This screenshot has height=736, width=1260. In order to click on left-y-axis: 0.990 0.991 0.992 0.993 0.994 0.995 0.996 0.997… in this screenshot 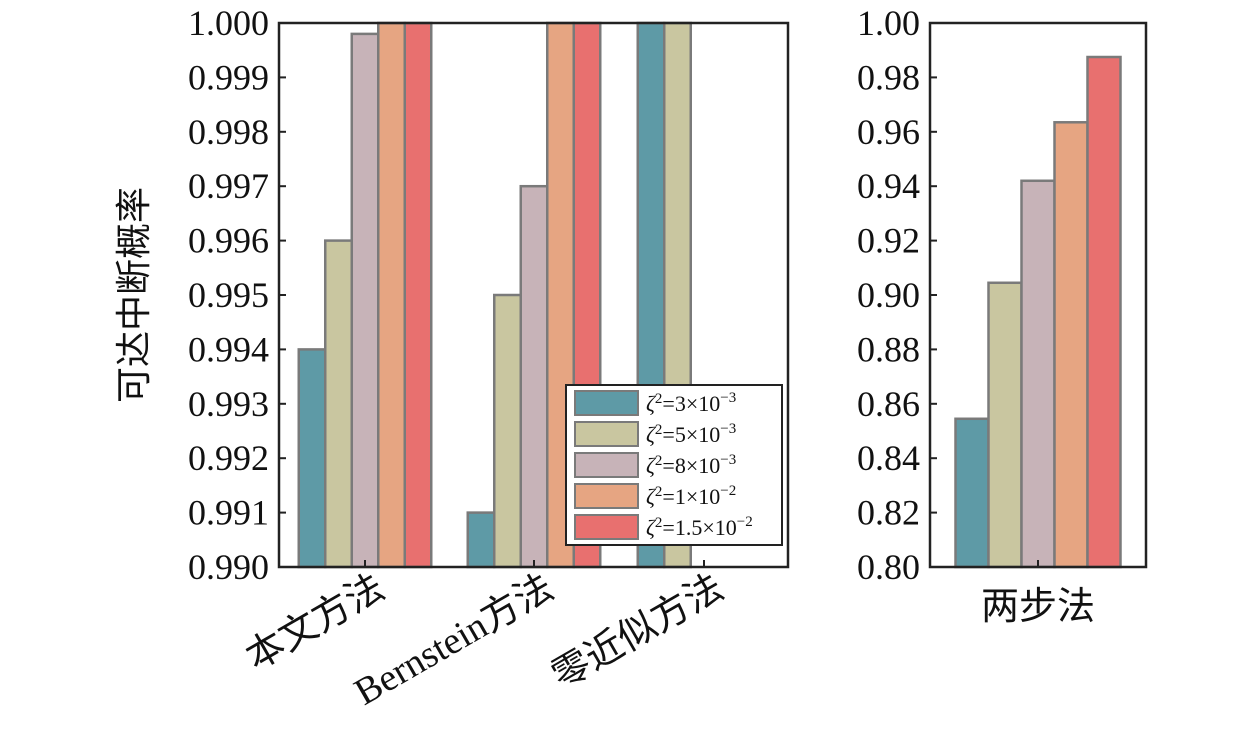, I will do `click(237, 295)`.